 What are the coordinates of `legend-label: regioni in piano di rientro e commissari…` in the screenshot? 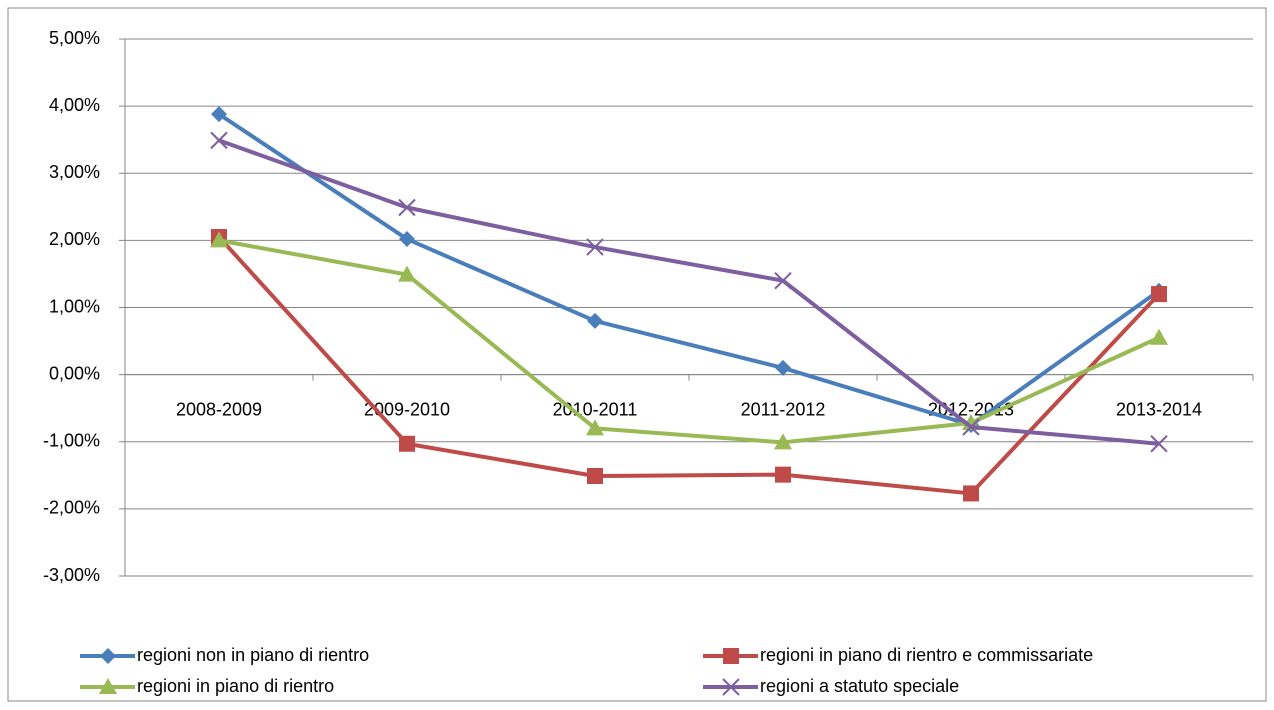 It's located at (926, 655).